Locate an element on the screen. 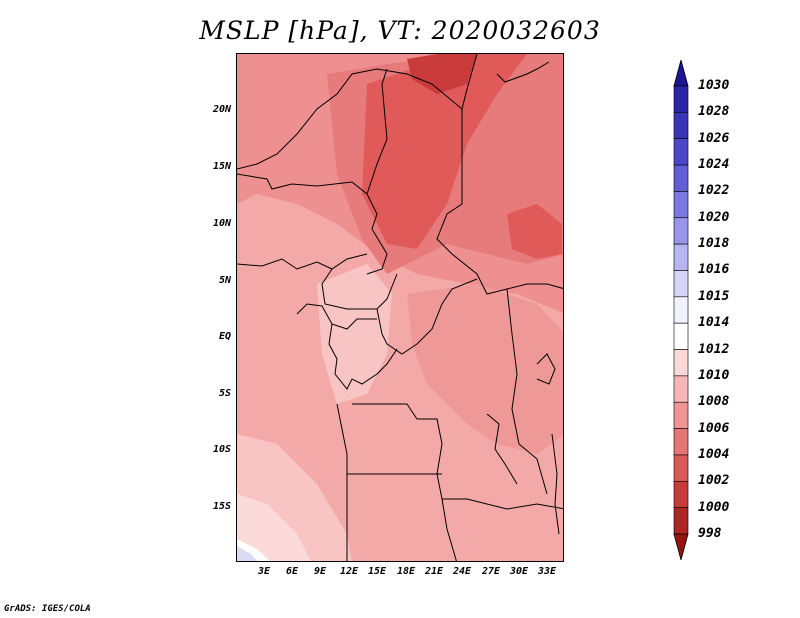  pressure-fill-1004-east is located at coordinates (534, 231).